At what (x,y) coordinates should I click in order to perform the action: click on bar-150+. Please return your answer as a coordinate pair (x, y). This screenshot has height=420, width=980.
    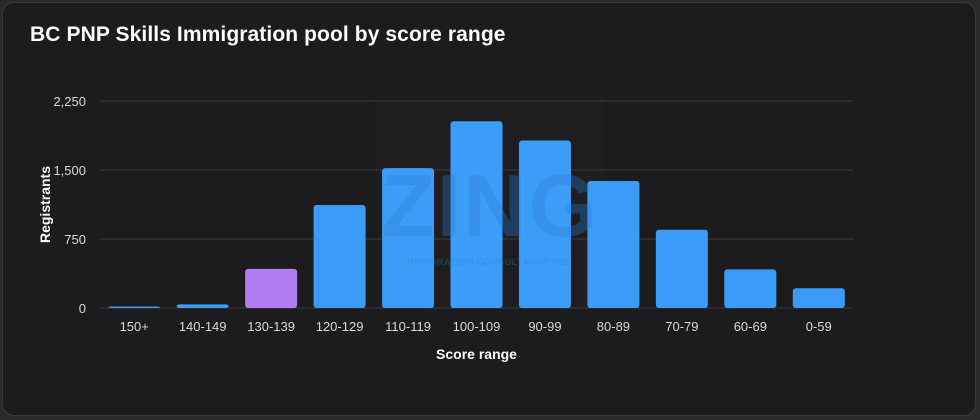
    Looking at the image, I should click on (134, 307).